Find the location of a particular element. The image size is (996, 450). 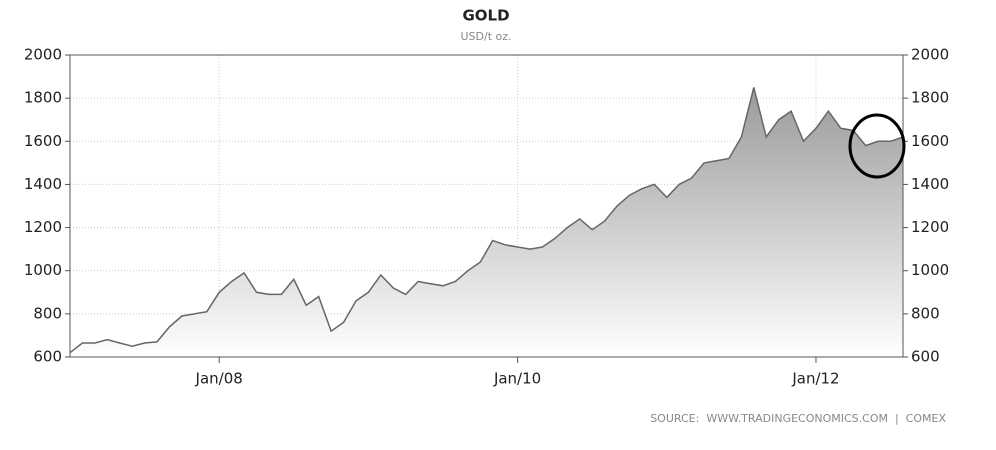

y-tick-label: 1600 is located at coordinates (43, 141).